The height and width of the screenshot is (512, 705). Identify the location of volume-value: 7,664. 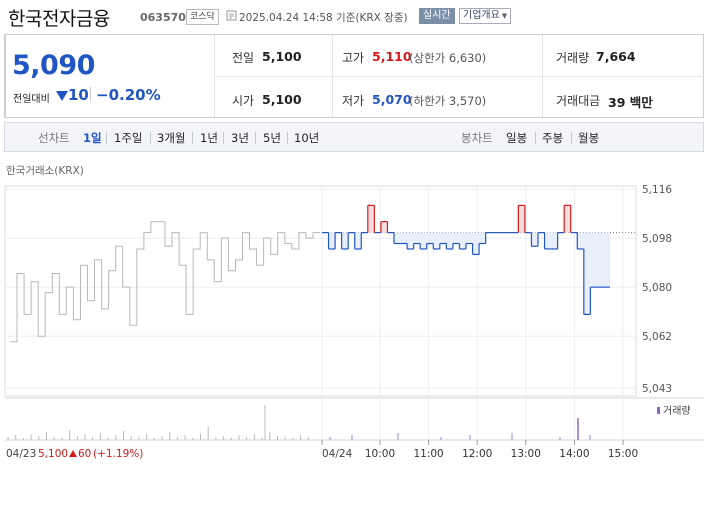
(616, 56).